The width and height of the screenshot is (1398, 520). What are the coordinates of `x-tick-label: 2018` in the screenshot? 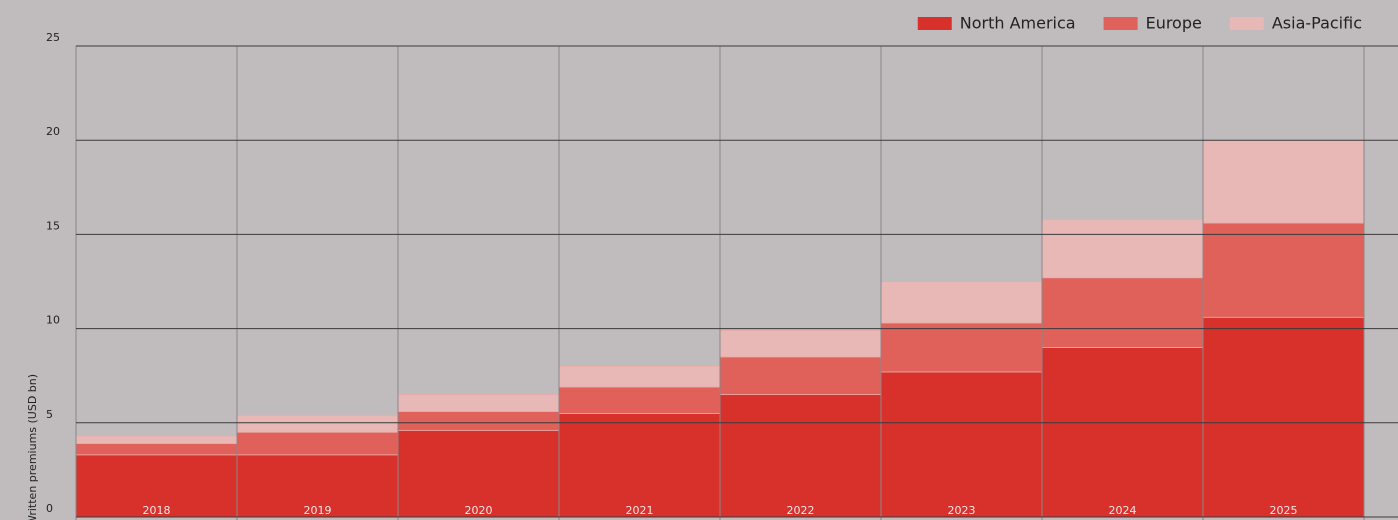 It's located at (157, 510).